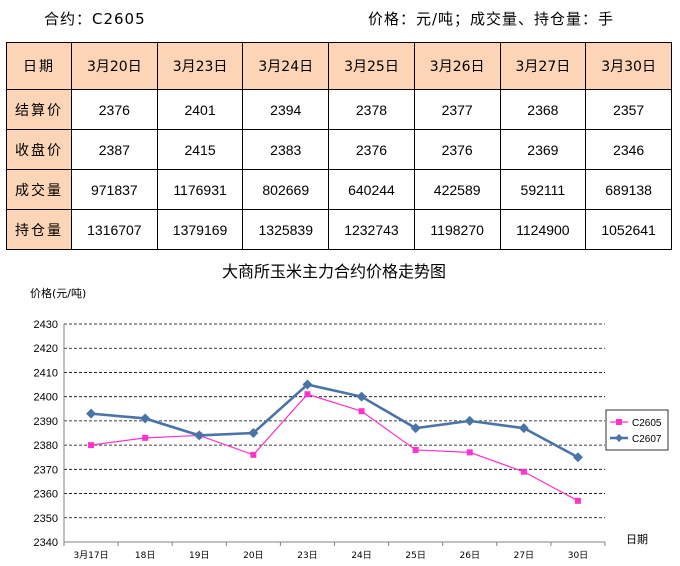  I want to click on column-header: 3月25日, so click(371, 66).